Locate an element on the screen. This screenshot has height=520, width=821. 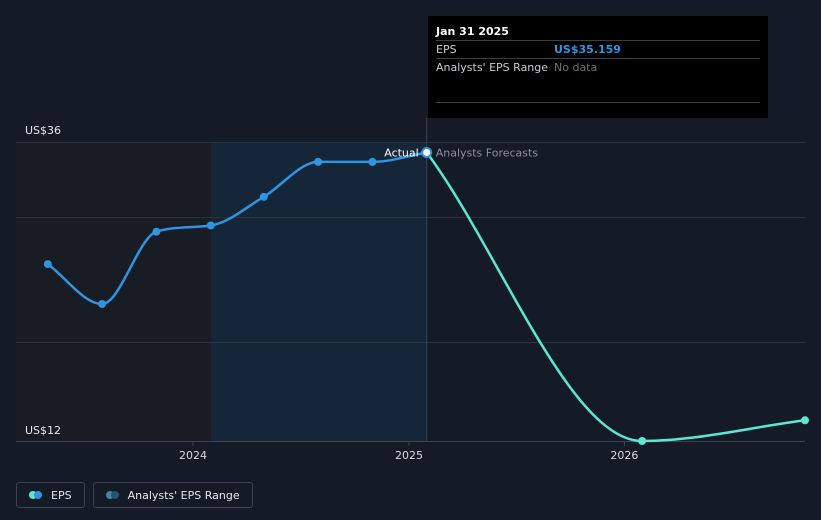
y-axis-min-label: US$12 is located at coordinates (43, 430).